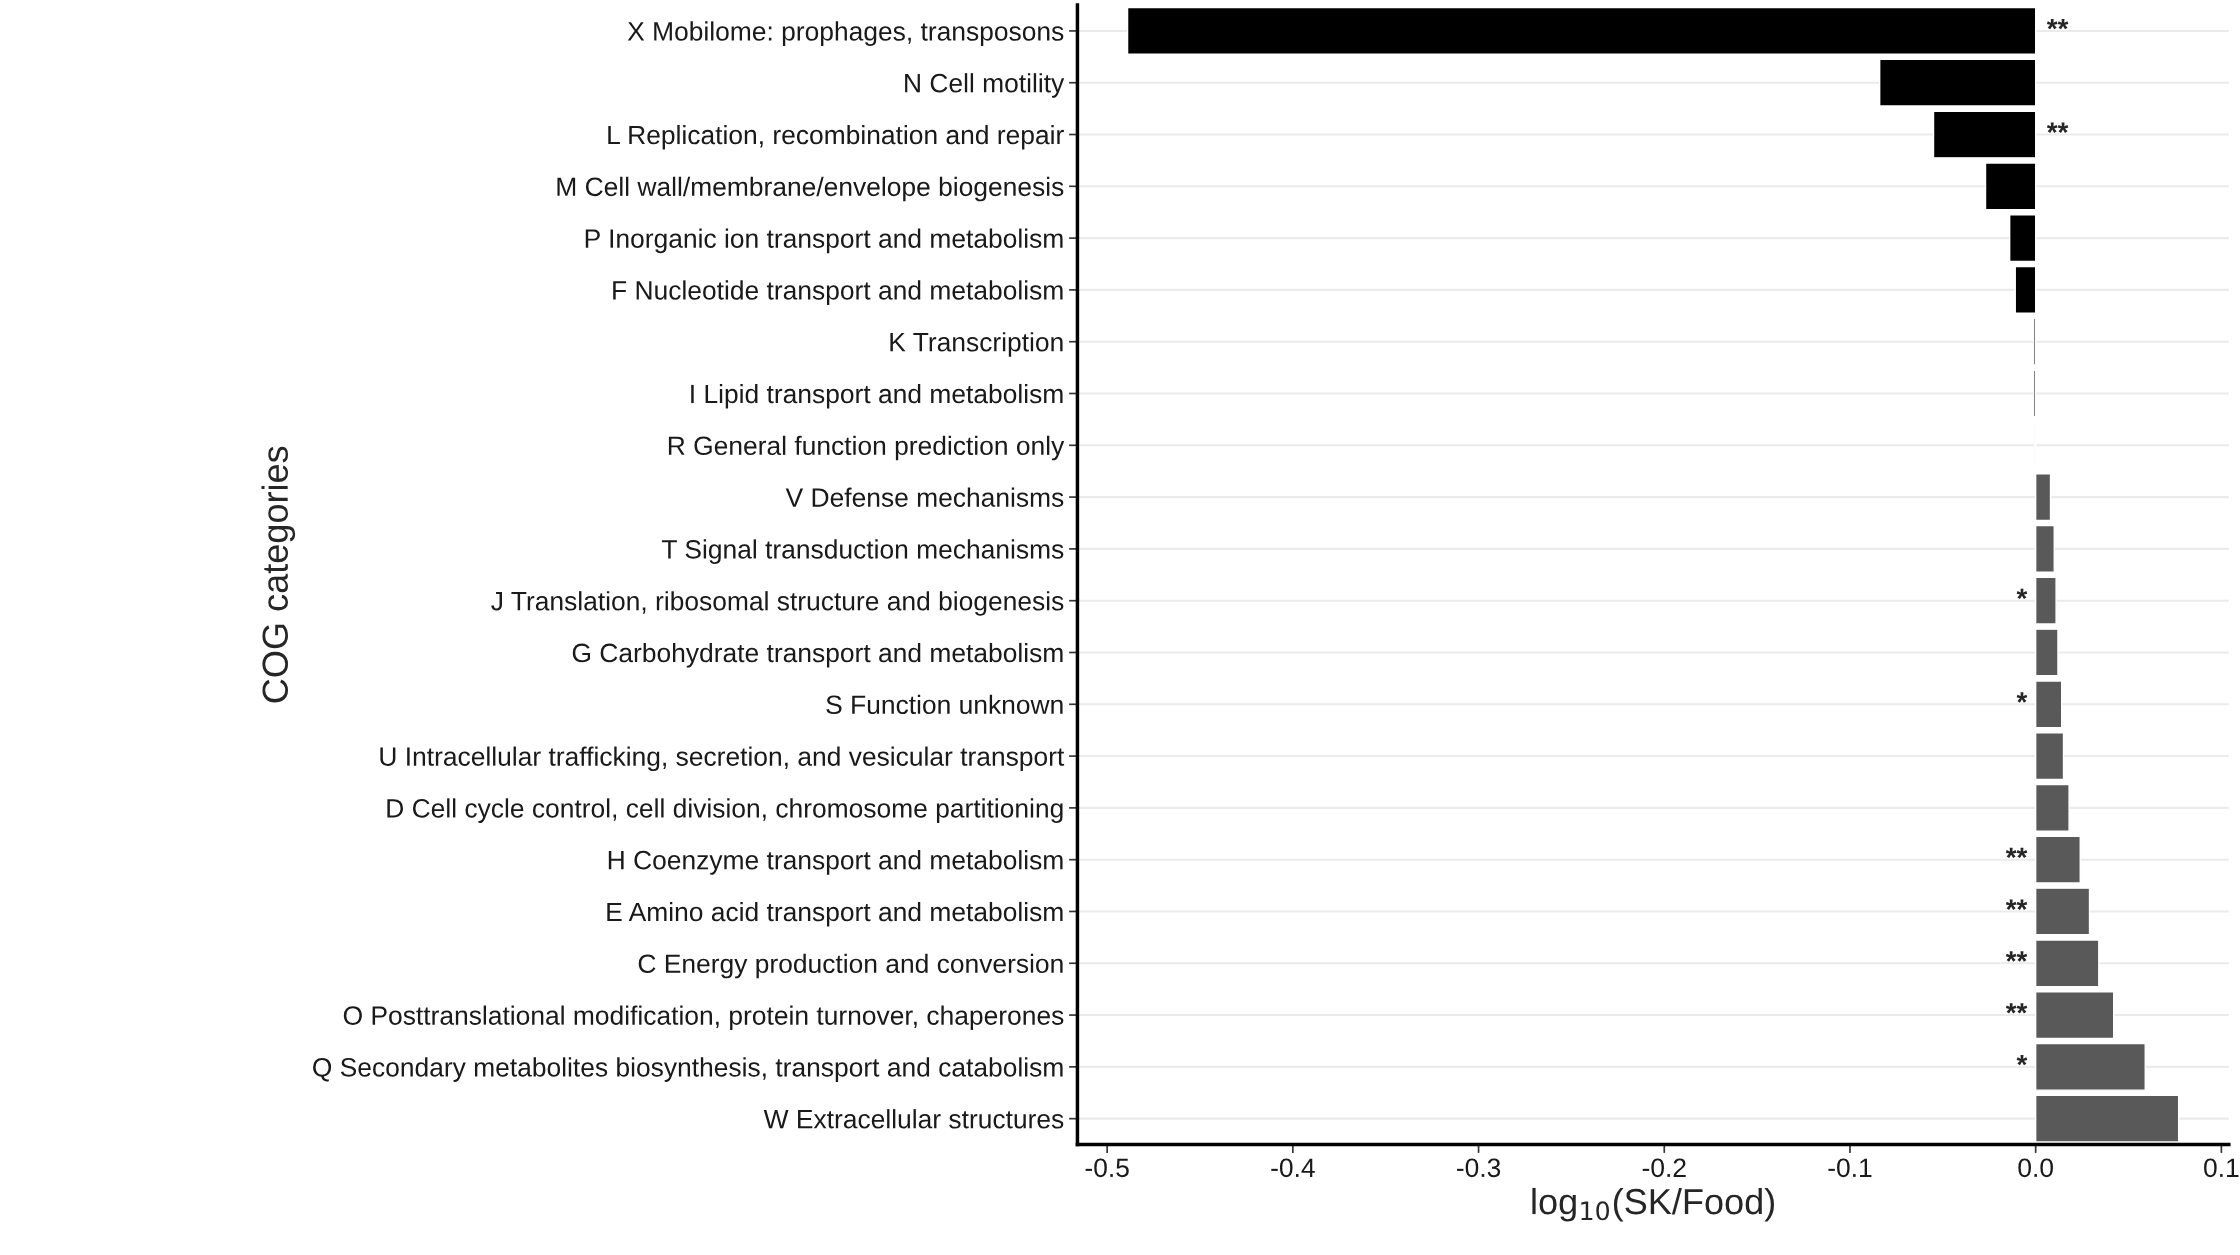  What do you see at coordinates (850, 966) in the screenshot?
I see `y-tick-label: C Energy production and conversion` at bounding box center [850, 966].